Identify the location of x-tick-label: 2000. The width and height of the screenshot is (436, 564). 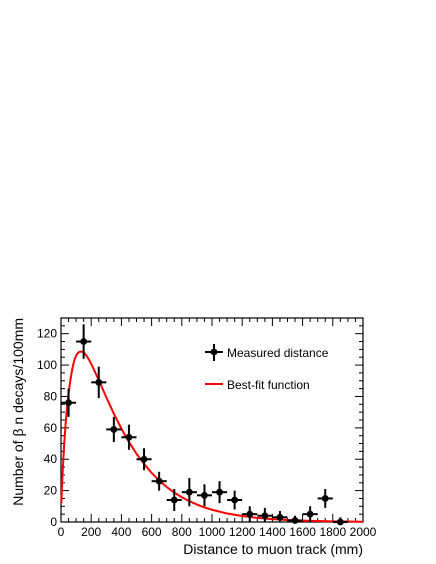
(363, 532).